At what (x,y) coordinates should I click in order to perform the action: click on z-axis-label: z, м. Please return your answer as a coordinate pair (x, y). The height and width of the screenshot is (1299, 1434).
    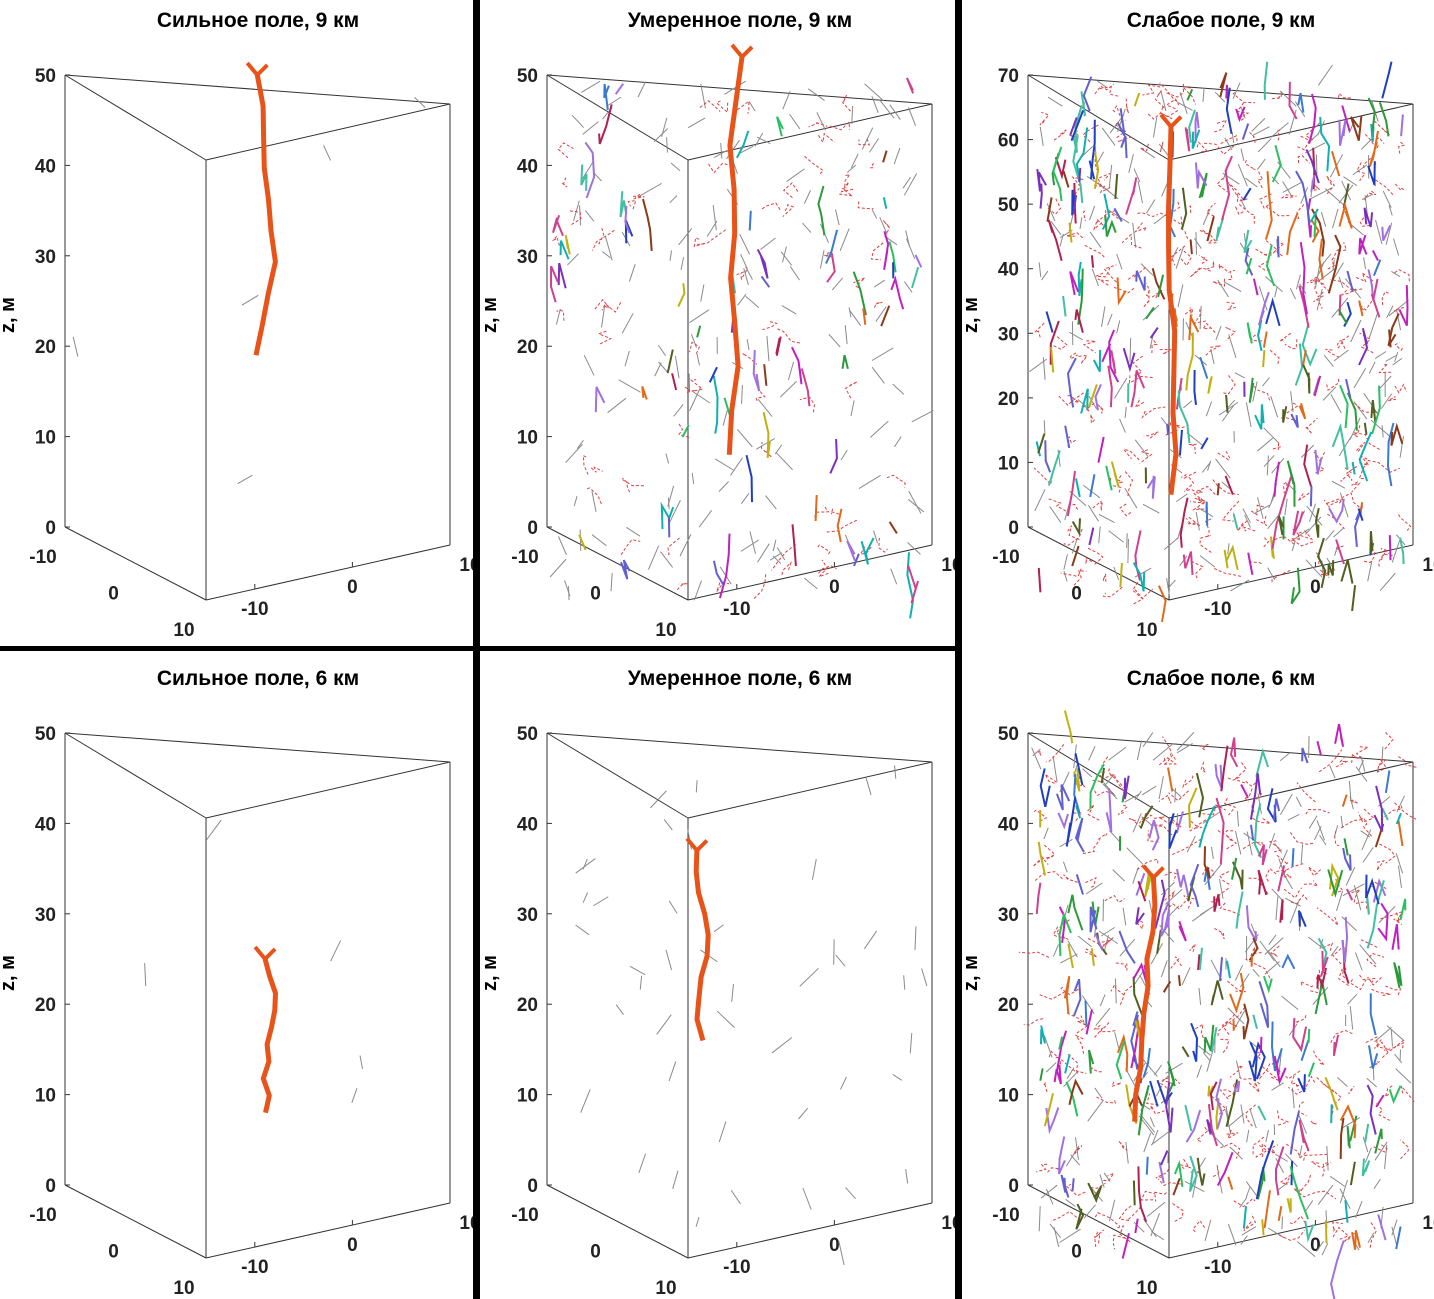
    Looking at the image, I should click on (971, 315).